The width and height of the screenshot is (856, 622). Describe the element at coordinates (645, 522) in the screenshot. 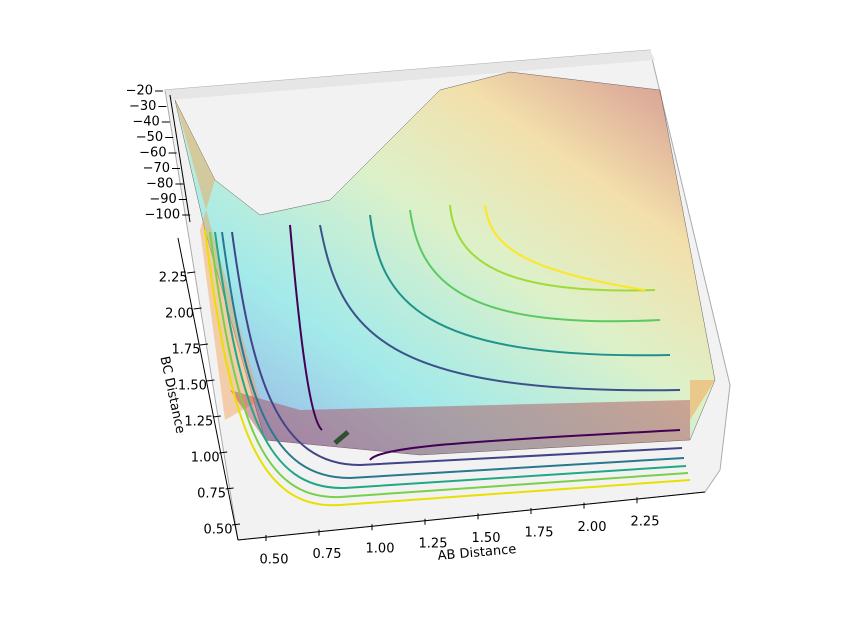

I see `x-tick-label: 2.25` at that location.